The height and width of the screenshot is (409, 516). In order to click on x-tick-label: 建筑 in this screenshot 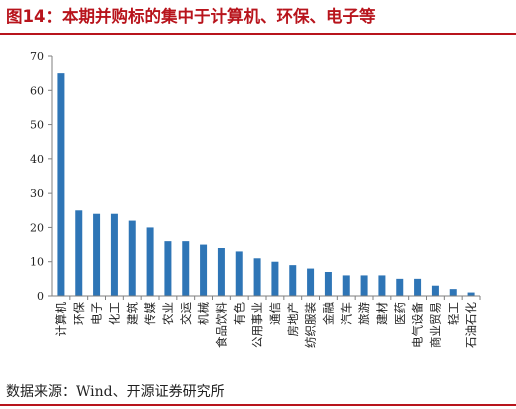, I will do `click(132, 313)`.